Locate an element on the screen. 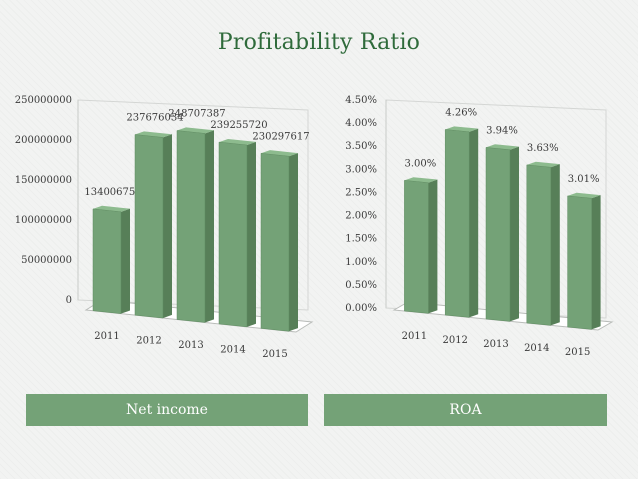 The width and height of the screenshot is (638, 479). roa-bar-top-2015 is located at coordinates (584, 195).